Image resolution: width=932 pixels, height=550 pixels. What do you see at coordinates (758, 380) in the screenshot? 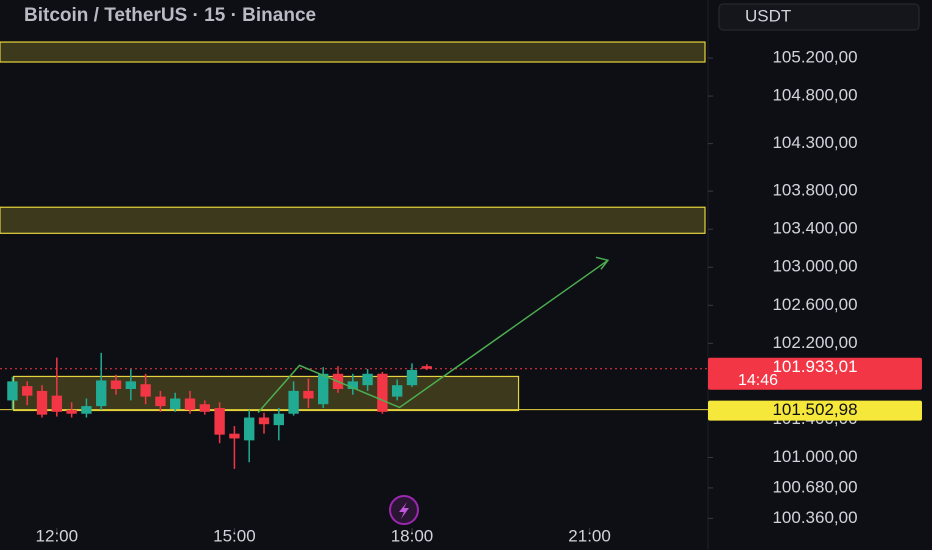
I see `countdown-label: 14:46` at bounding box center [758, 380].